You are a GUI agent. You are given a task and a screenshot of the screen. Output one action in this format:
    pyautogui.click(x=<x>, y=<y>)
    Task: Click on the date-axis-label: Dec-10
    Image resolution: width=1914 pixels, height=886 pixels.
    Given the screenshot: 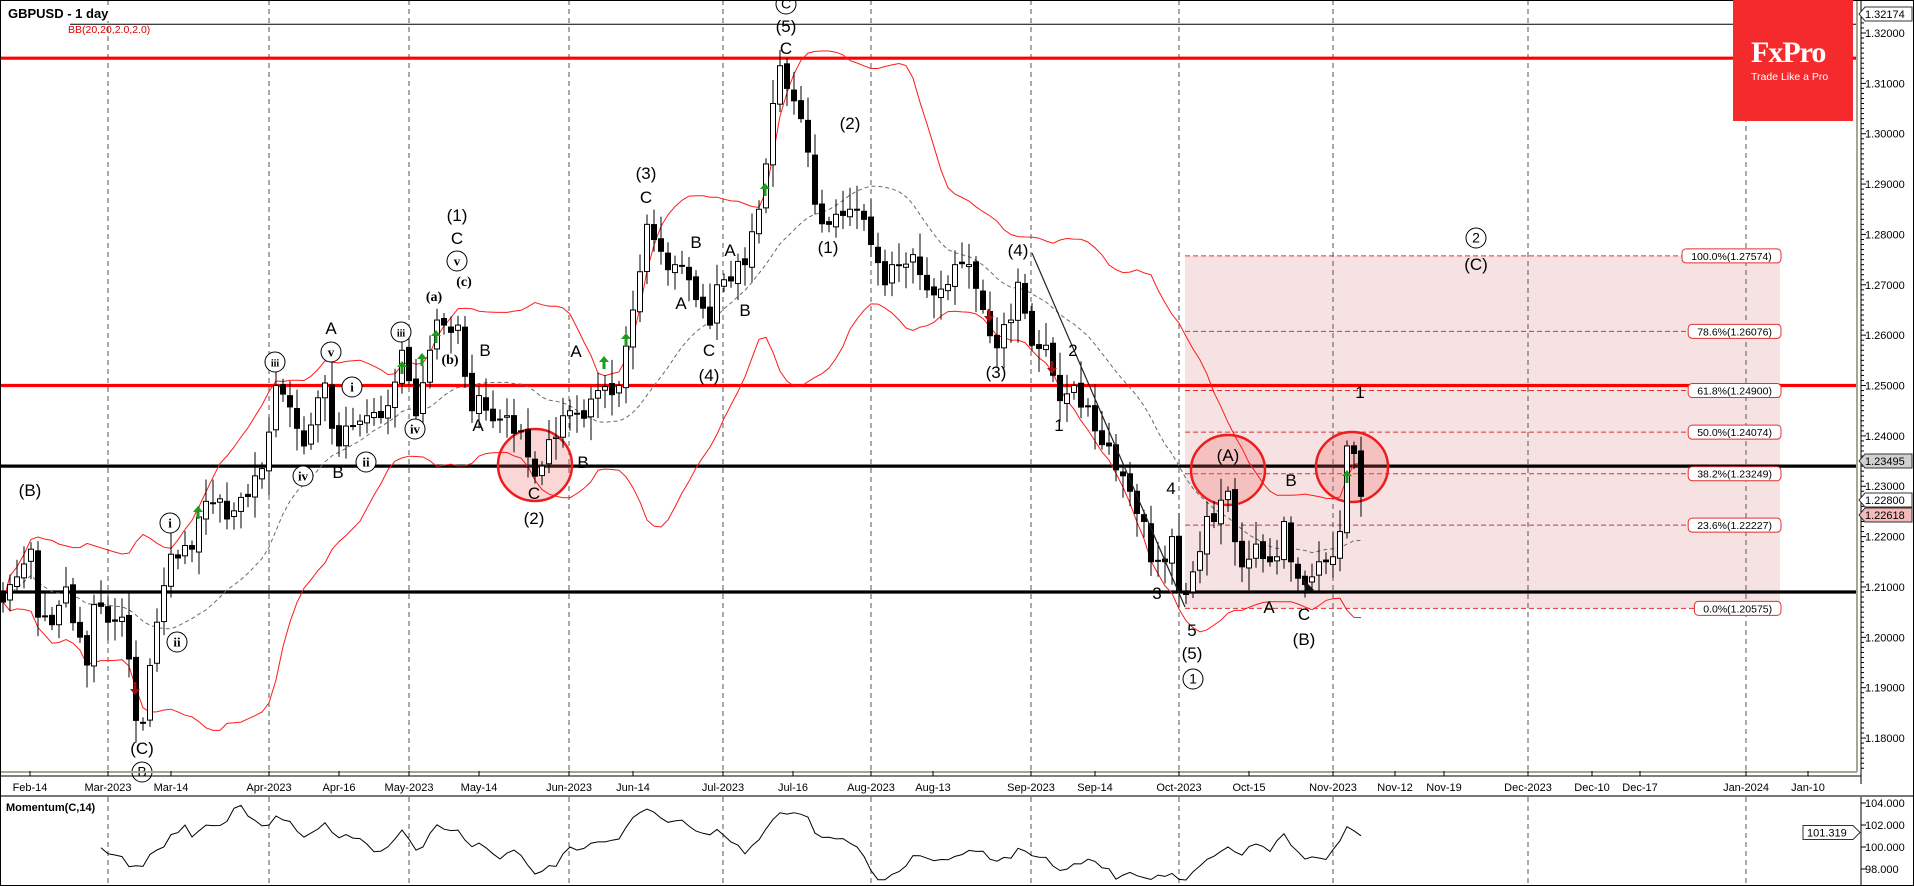 What is the action you would take?
    pyautogui.click(x=1591, y=788)
    